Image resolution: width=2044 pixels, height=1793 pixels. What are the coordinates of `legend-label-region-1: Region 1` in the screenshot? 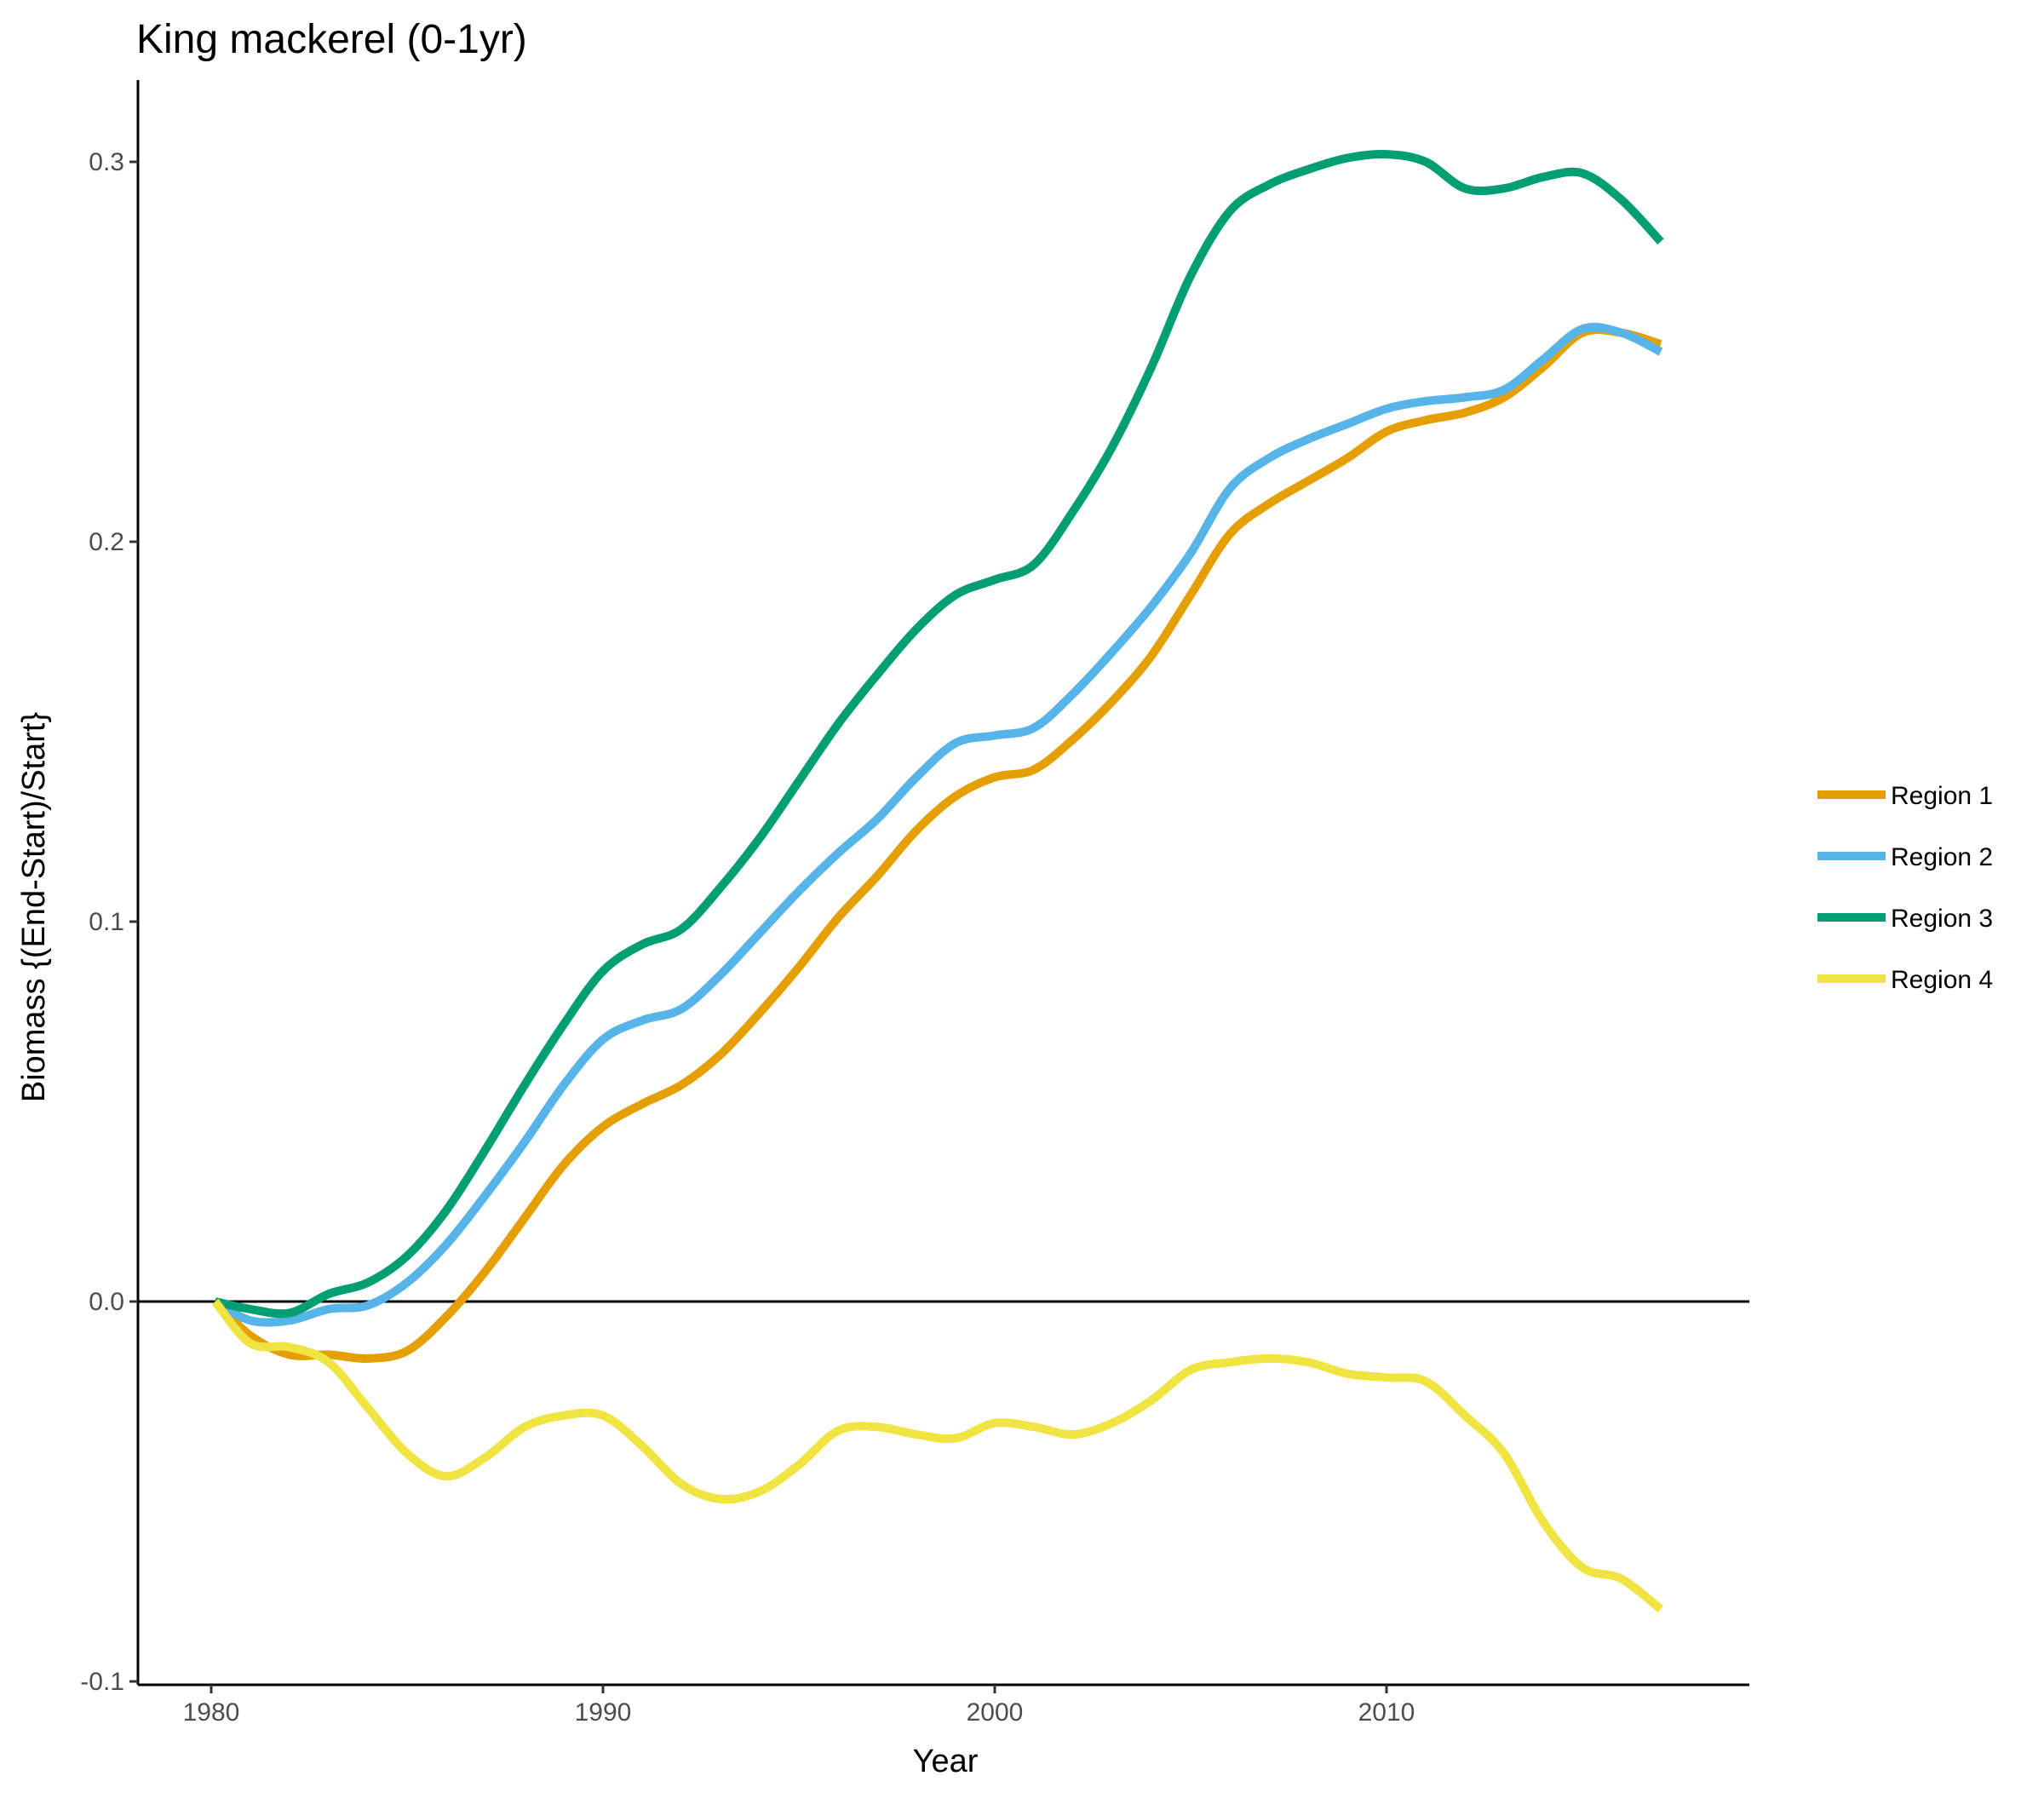 It's located at (1942, 796).